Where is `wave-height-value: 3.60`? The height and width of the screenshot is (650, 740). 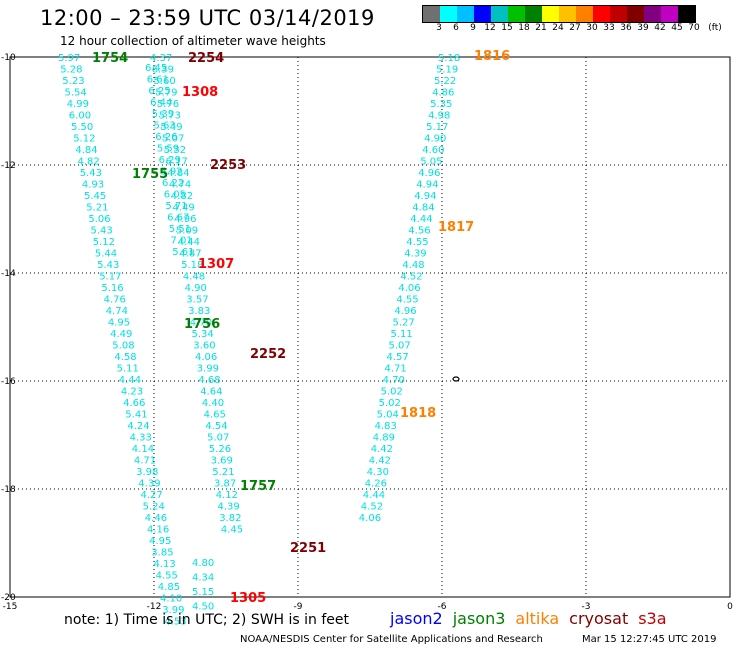
wave-height-value: 3.60 is located at coordinates (204, 346).